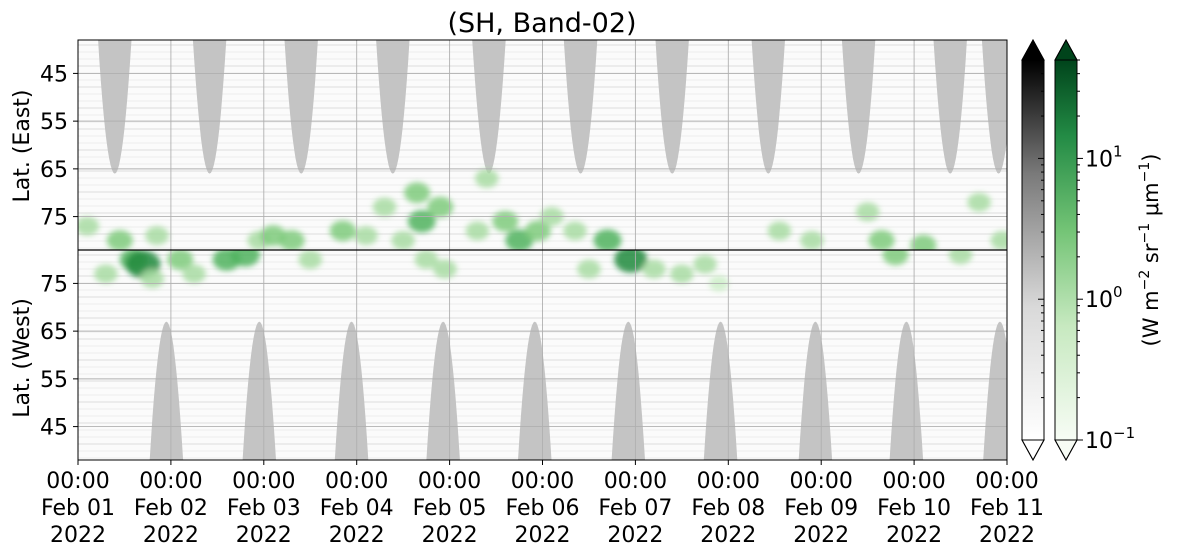  I want to click on emission-patches-east, so click(542, 209).